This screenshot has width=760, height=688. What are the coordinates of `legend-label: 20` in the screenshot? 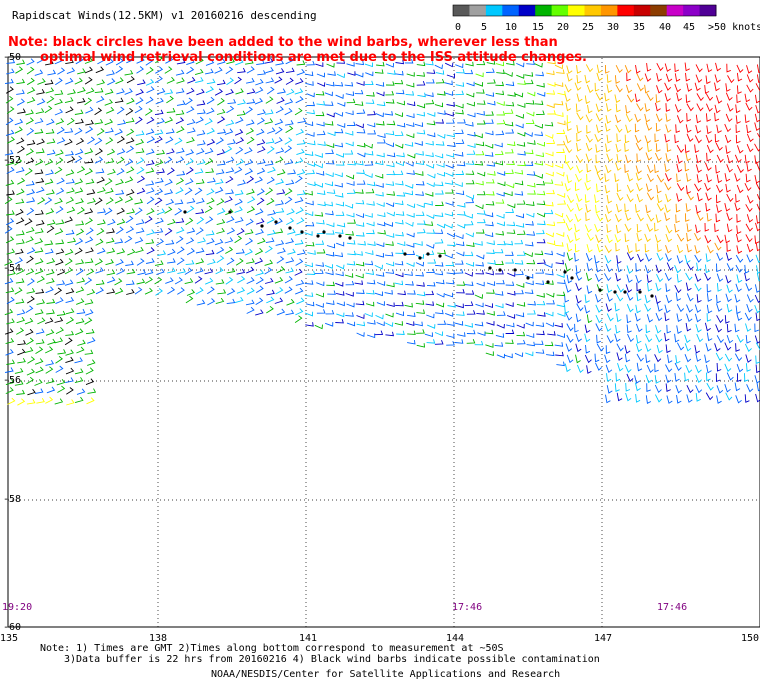 It's located at (563, 27).